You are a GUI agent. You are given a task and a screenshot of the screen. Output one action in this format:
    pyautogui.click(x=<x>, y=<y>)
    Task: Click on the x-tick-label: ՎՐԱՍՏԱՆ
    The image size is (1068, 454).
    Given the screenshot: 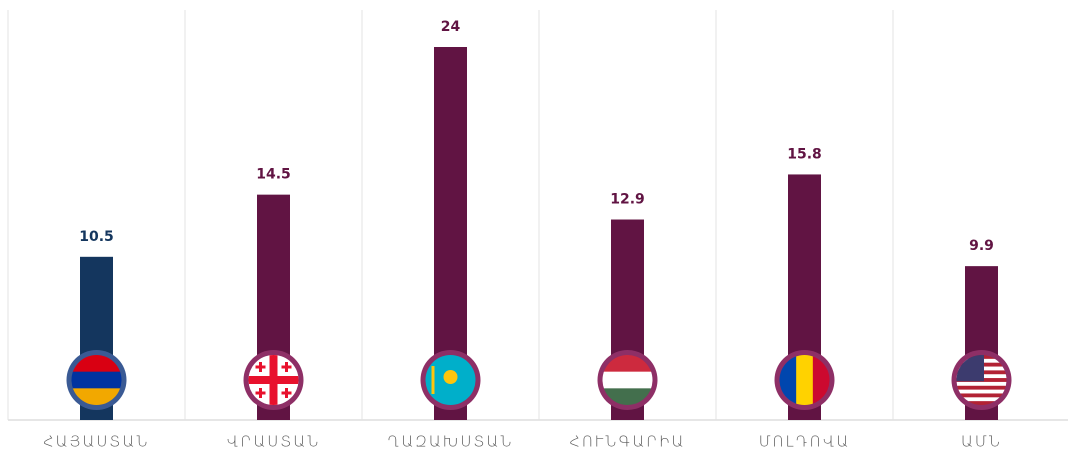 What is the action you would take?
    pyautogui.click(x=274, y=442)
    